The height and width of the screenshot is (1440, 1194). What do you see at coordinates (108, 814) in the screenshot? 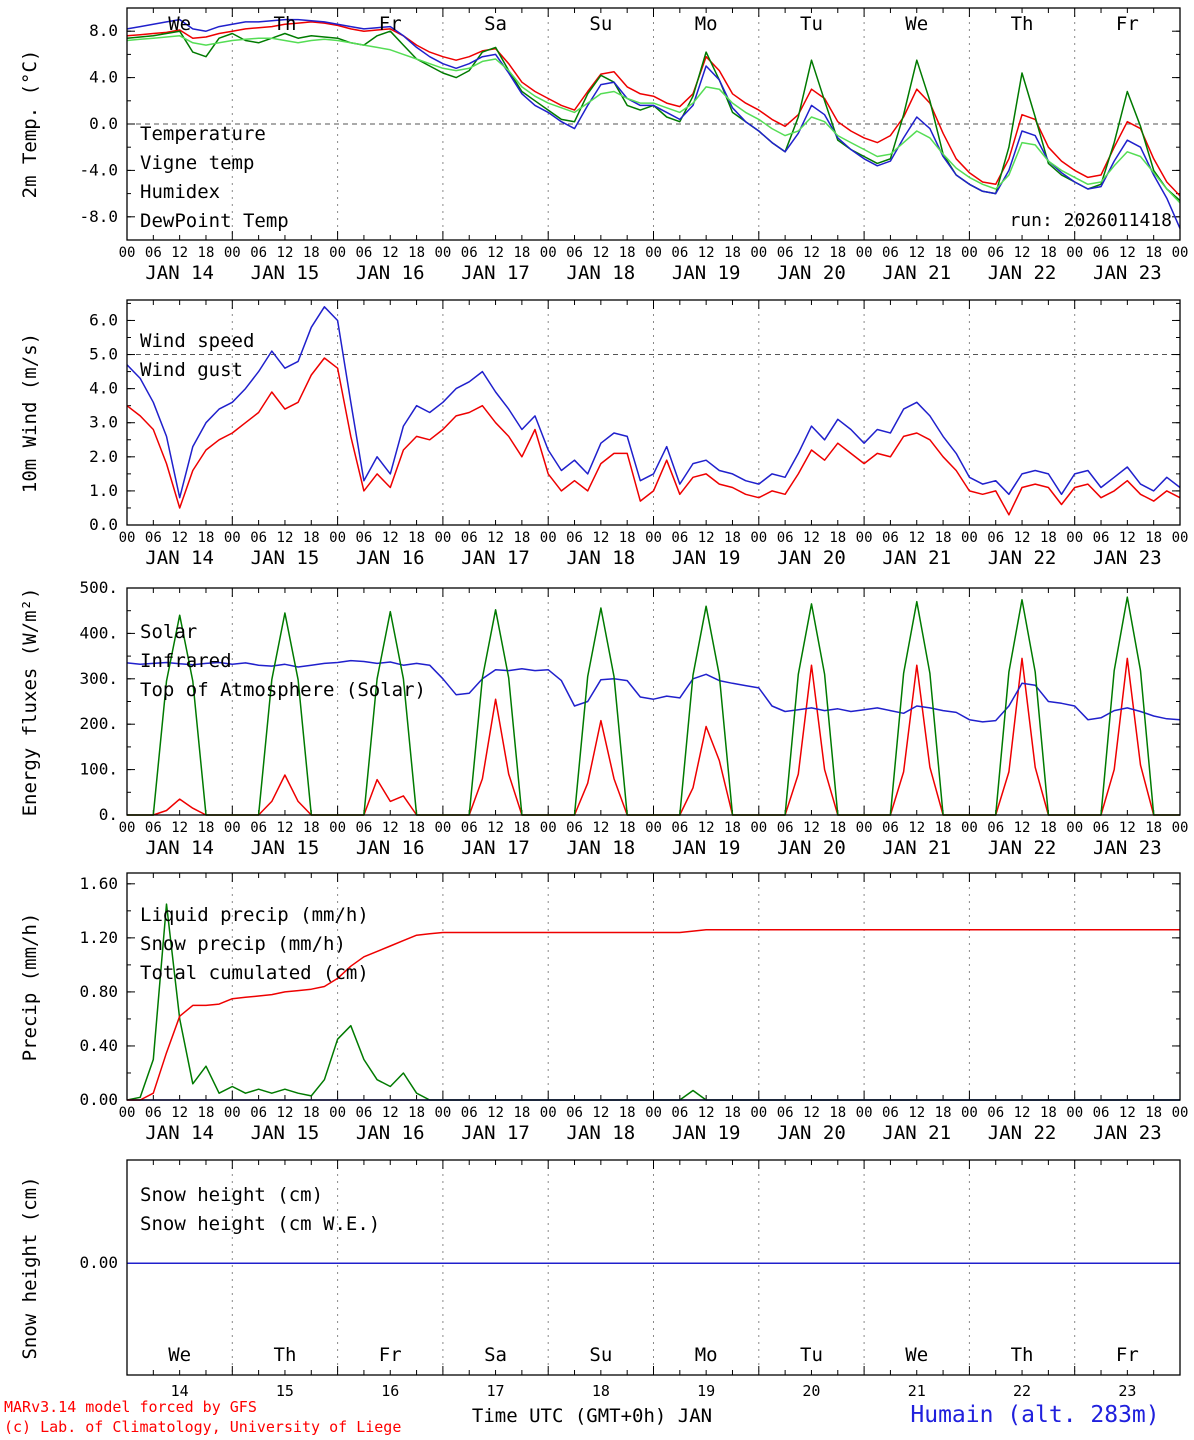
I see `y-tick-label: 0.` at bounding box center [108, 814].